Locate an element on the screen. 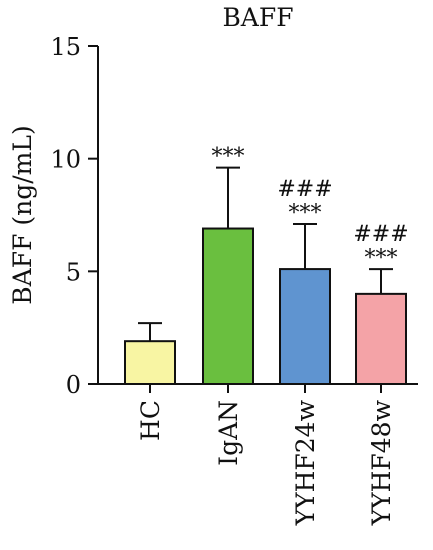 This screenshot has width=433, height=550. y-tick-label: 10 is located at coordinates (65, 160).